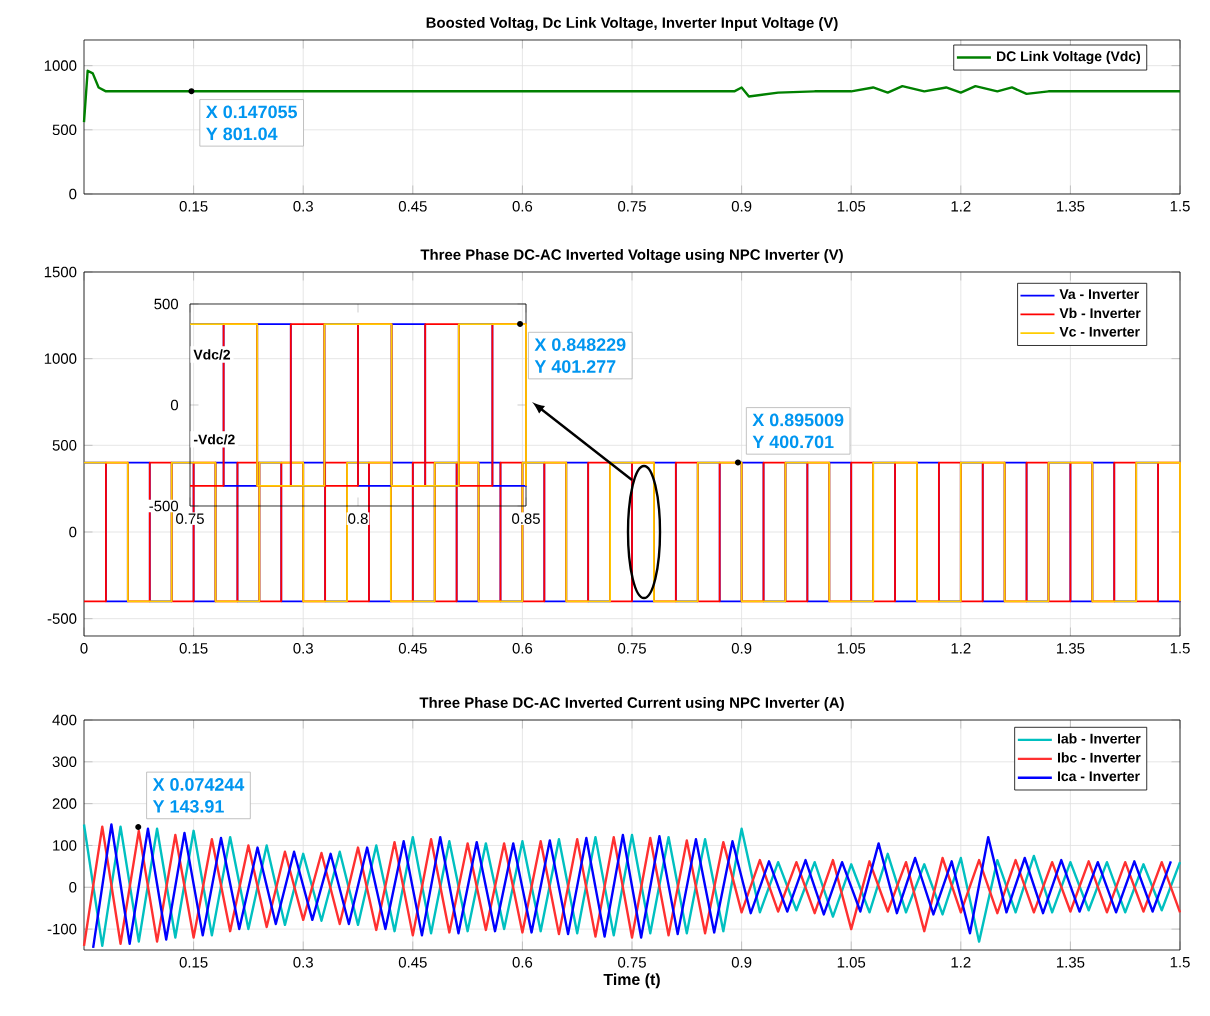  What do you see at coordinates (580, 344) in the screenshot?
I see `annotation: X 0.848229` at bounding box center [580, 344].